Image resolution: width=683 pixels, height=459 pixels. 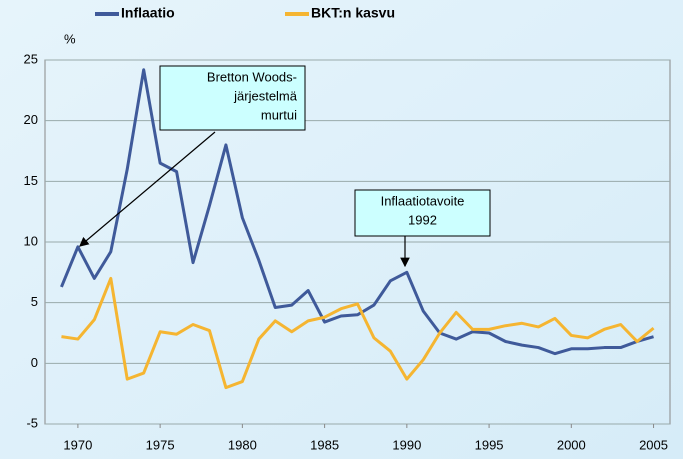 What do you see at coordinates (31, 180) in the screenshot?
I see `y-tick-label: 15` at bounding box center [31, 180].